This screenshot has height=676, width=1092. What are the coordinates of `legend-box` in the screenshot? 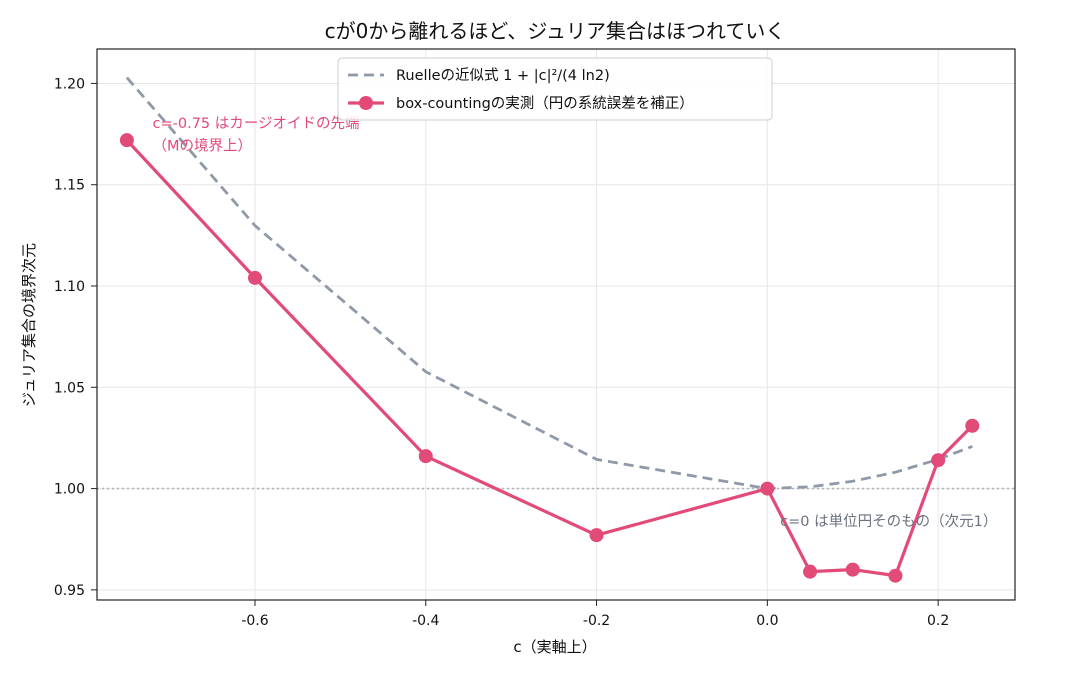 It's located at (555, 89).